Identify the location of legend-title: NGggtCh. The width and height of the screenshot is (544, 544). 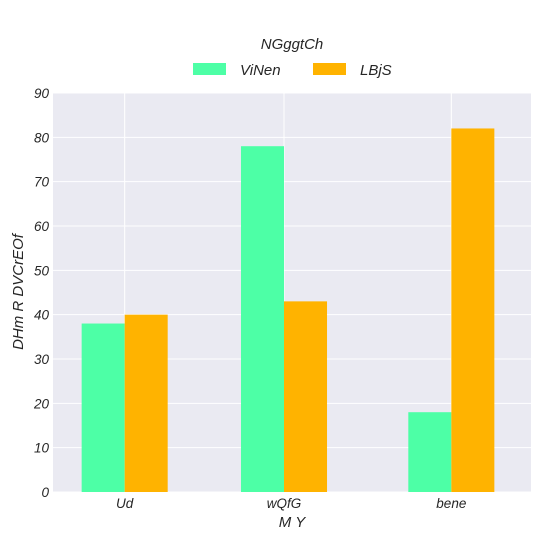
(292, 44).